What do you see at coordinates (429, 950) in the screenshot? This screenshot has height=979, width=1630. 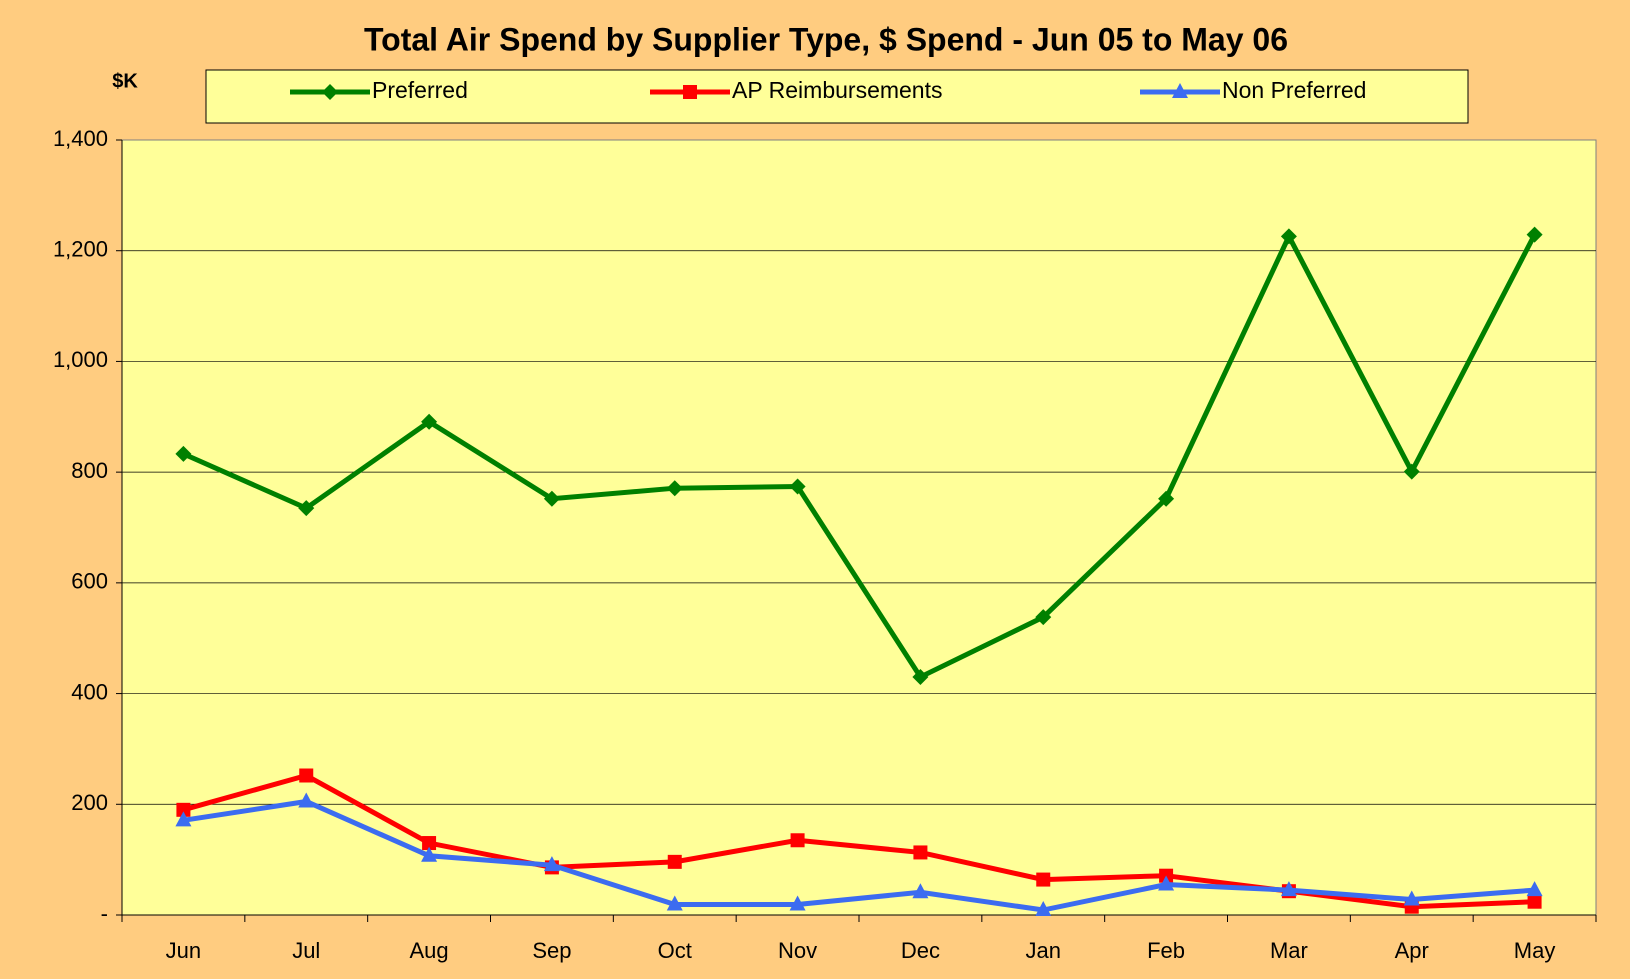 I see `x-tick-label: Aug` at bounding box center [429, 950].